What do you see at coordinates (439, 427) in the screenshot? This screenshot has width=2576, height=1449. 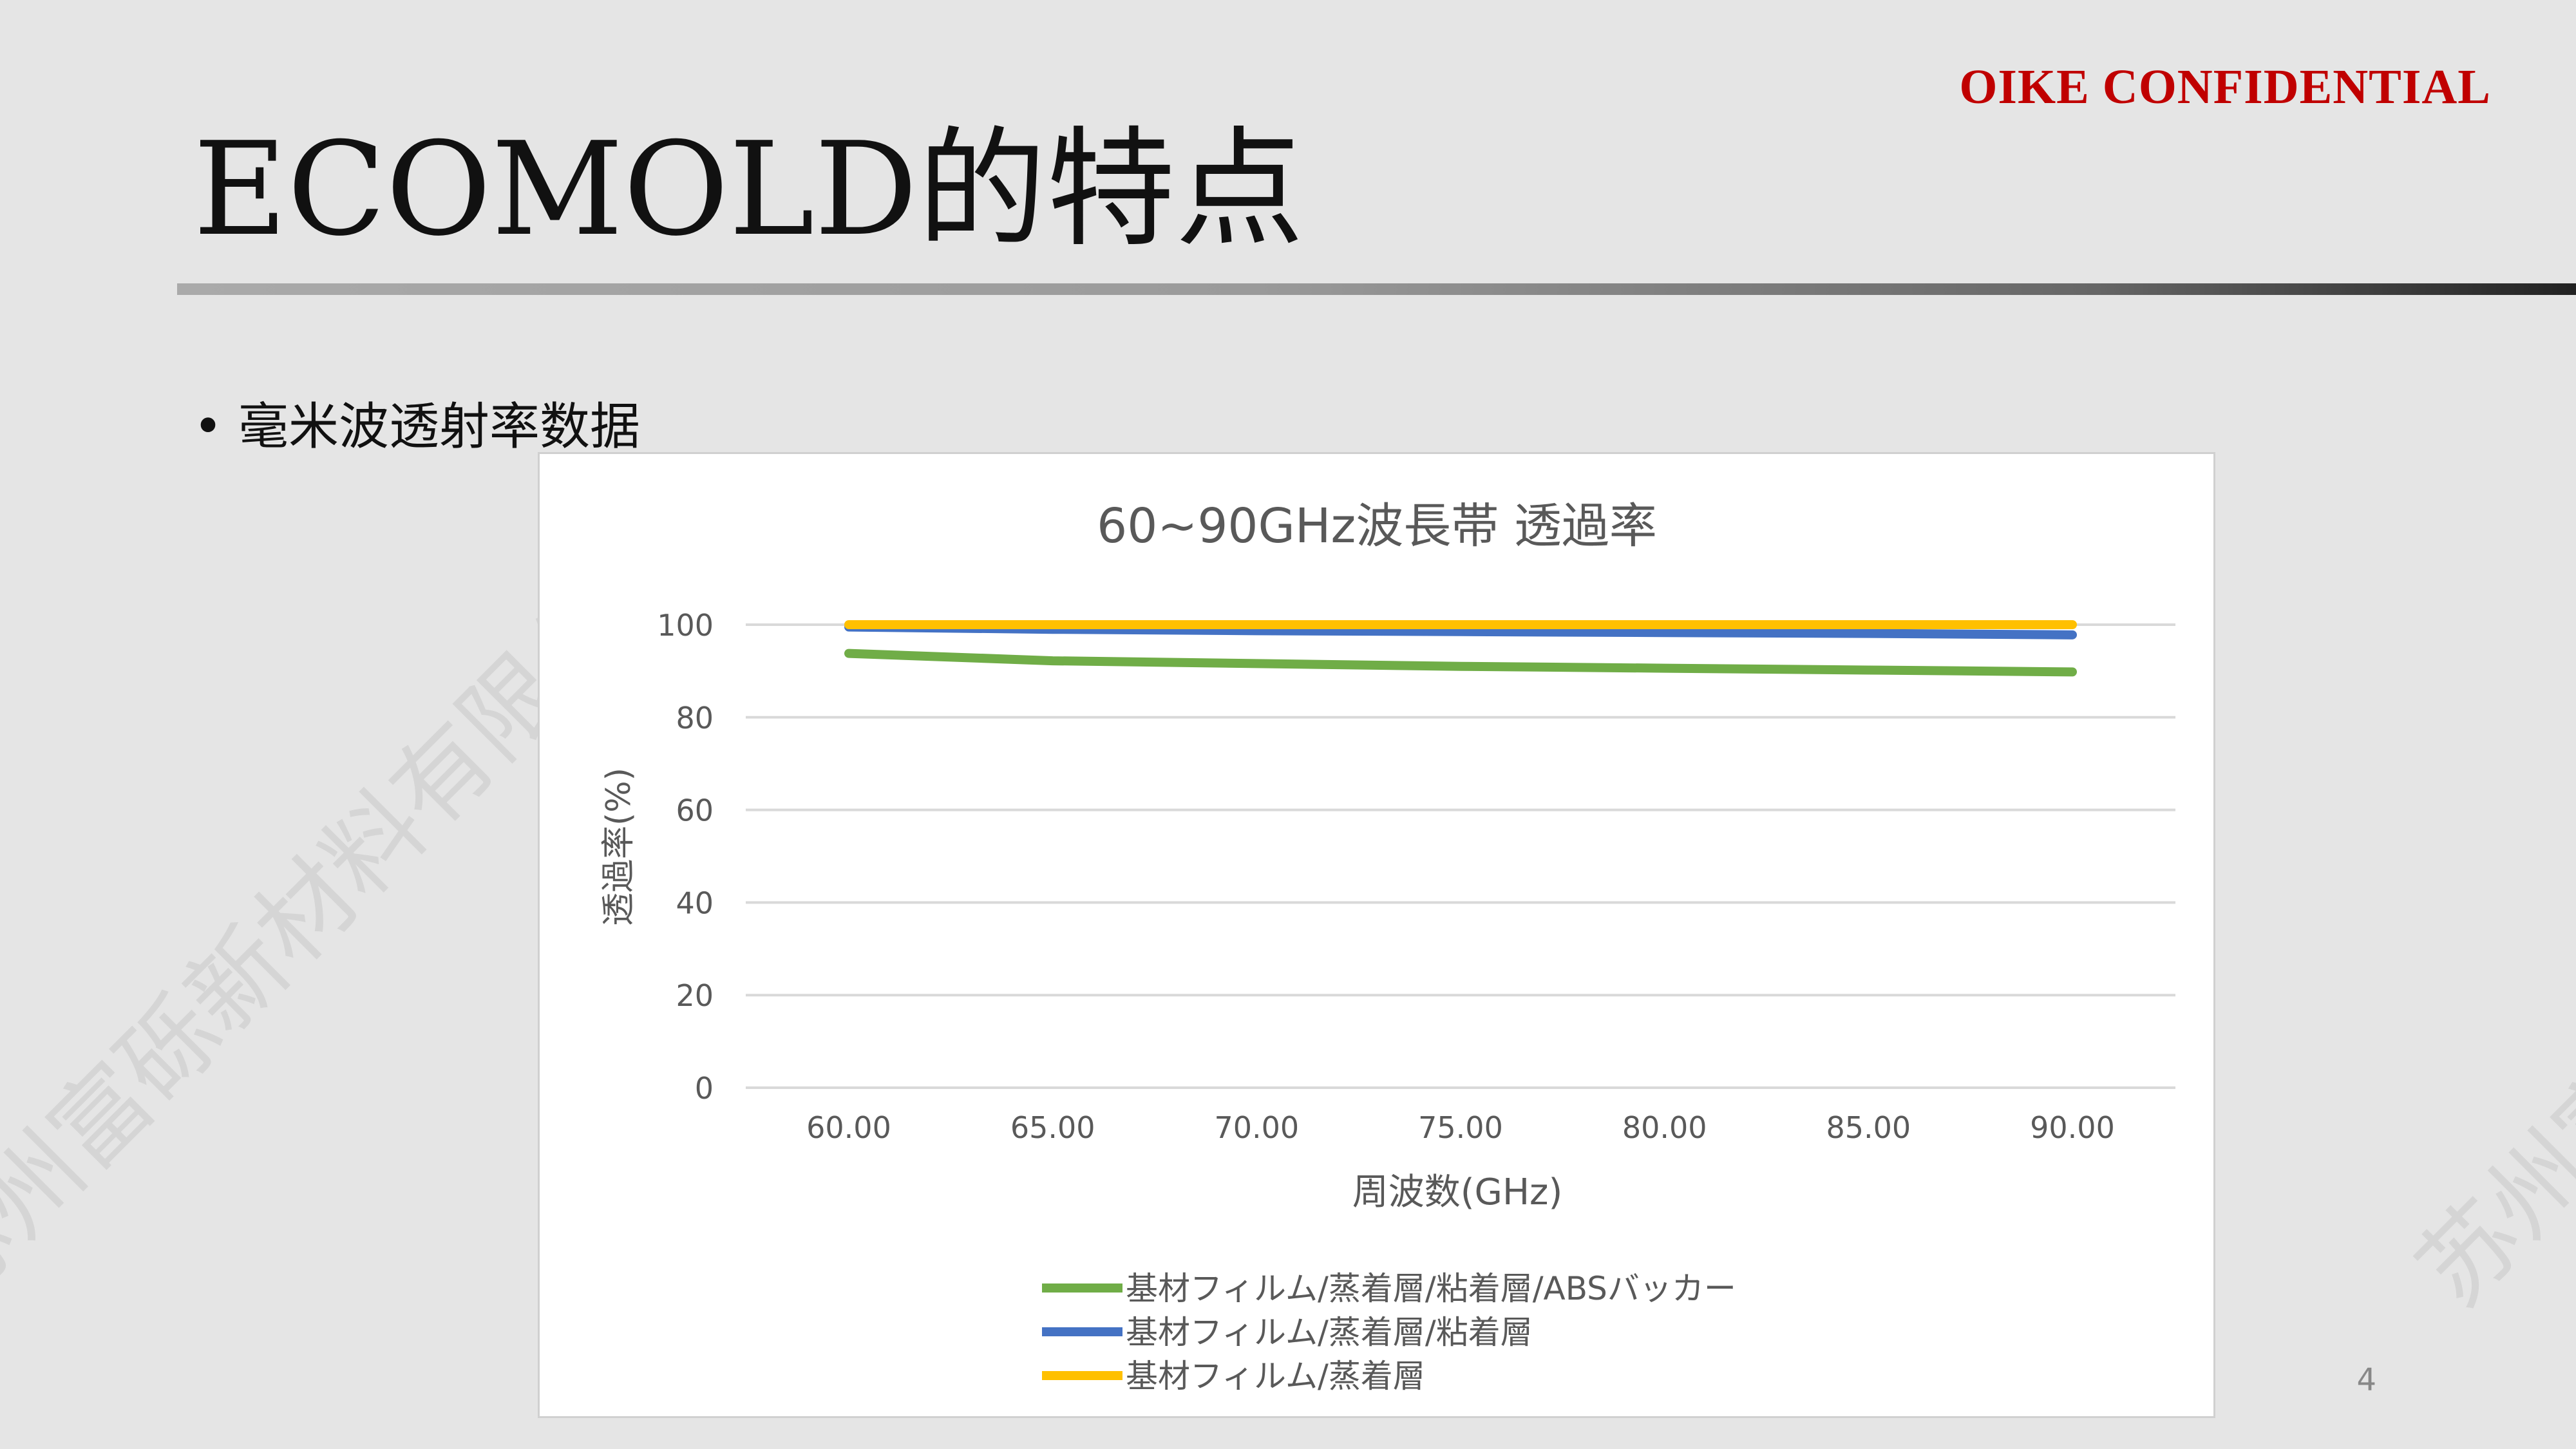 I see `bullet-text: 毫米波透射率数据` at bounding box center [439, 427].